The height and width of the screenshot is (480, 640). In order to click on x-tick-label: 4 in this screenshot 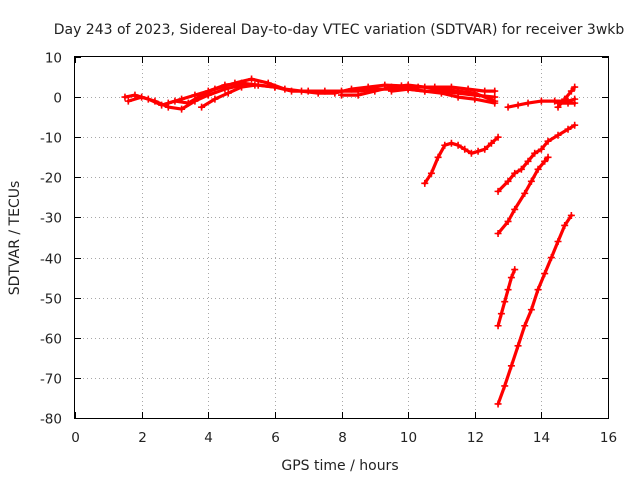, I will do `click(208, 438)`.